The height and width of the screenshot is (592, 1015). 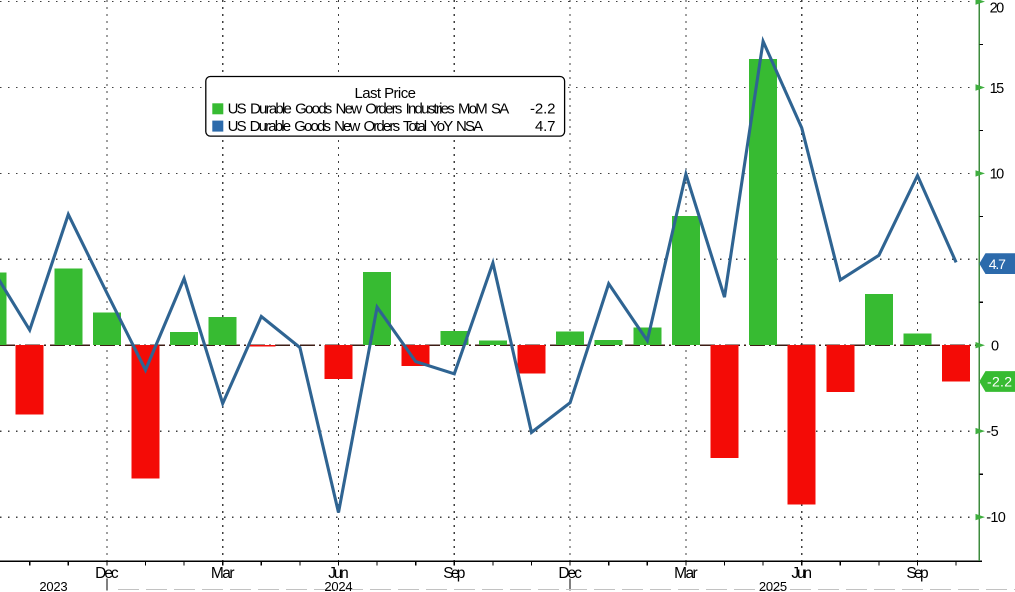 I want to click on svg-text: -5, so click(x=992, y=432).